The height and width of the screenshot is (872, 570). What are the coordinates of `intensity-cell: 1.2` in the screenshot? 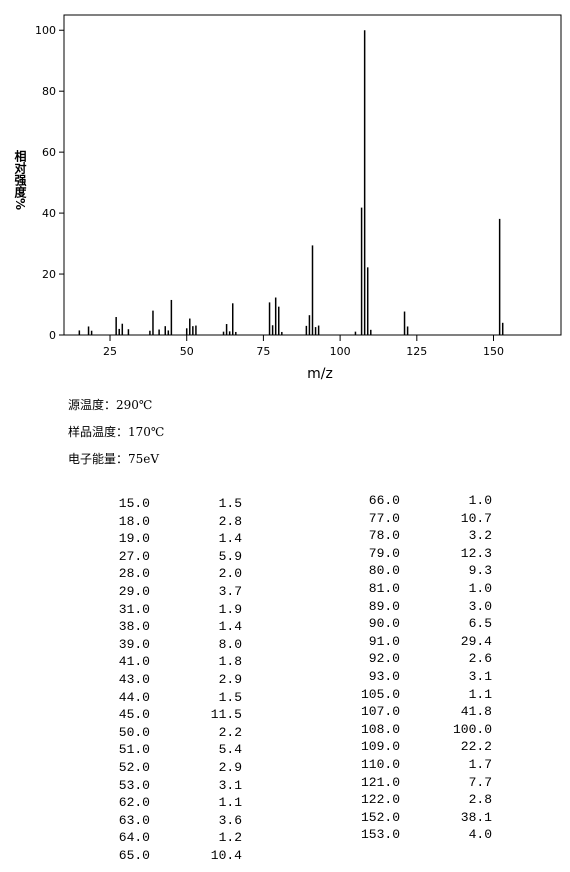 It's located at (230, 838).